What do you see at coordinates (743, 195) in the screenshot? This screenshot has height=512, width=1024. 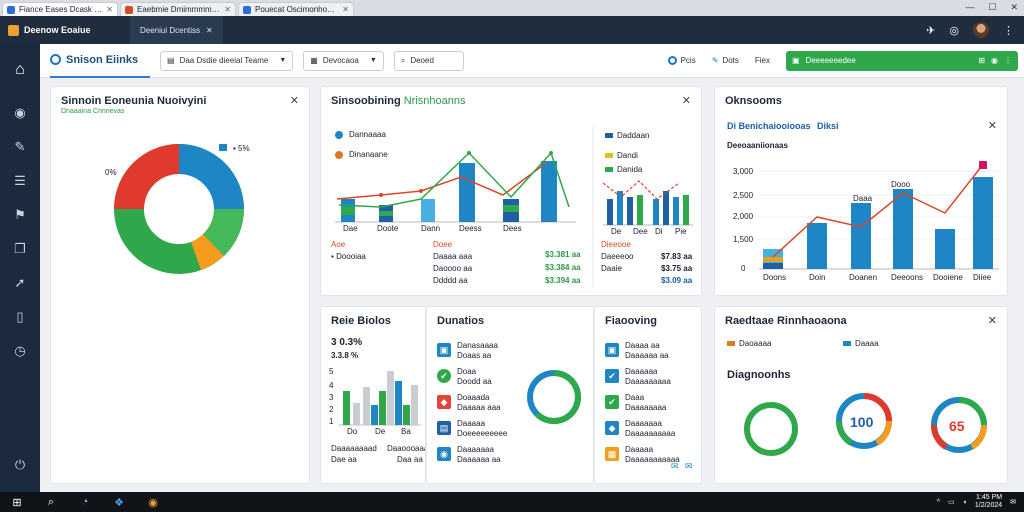 I see `y-tick: 2,500` at bounding box center [743, 195].